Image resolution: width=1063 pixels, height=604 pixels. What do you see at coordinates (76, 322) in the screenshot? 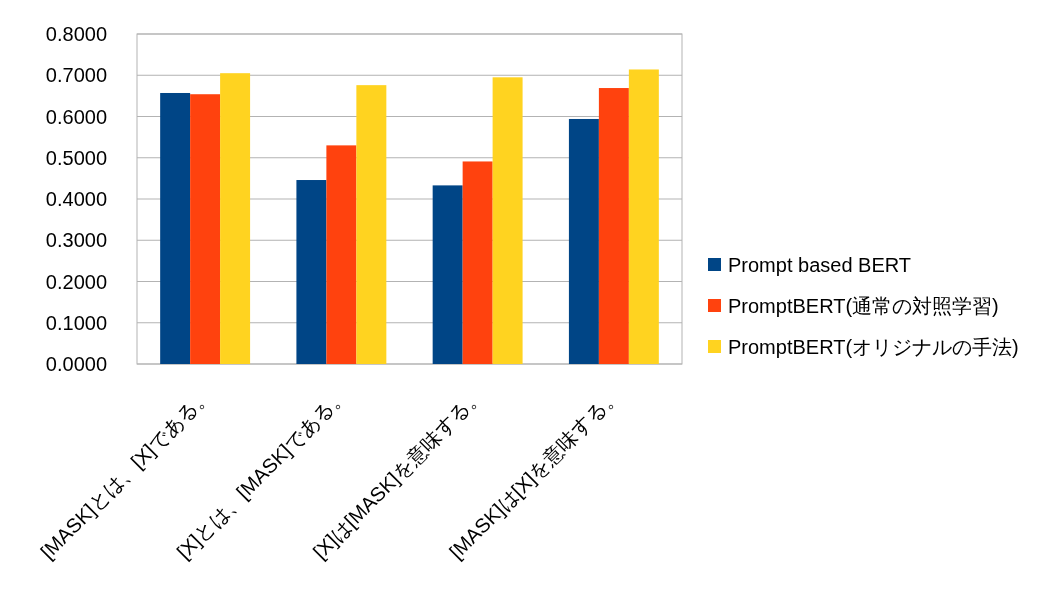
I see `y-tick-label: 0.1000` at bounding box center [76, 322].